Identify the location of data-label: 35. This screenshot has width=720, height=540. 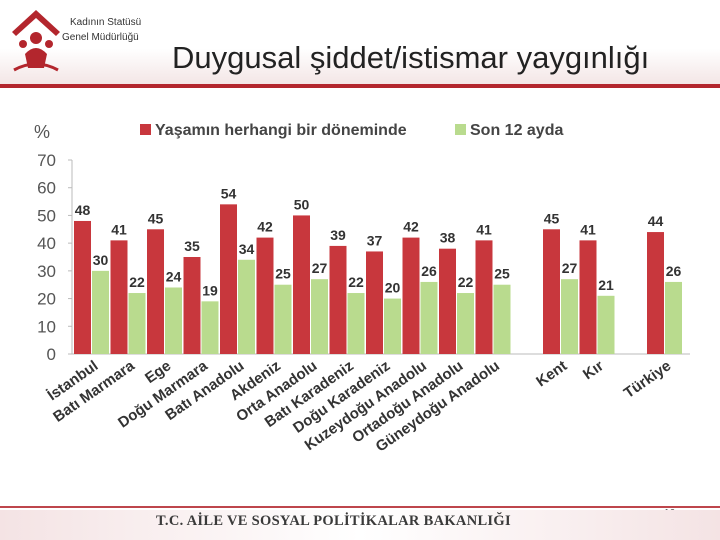
(192, 246).